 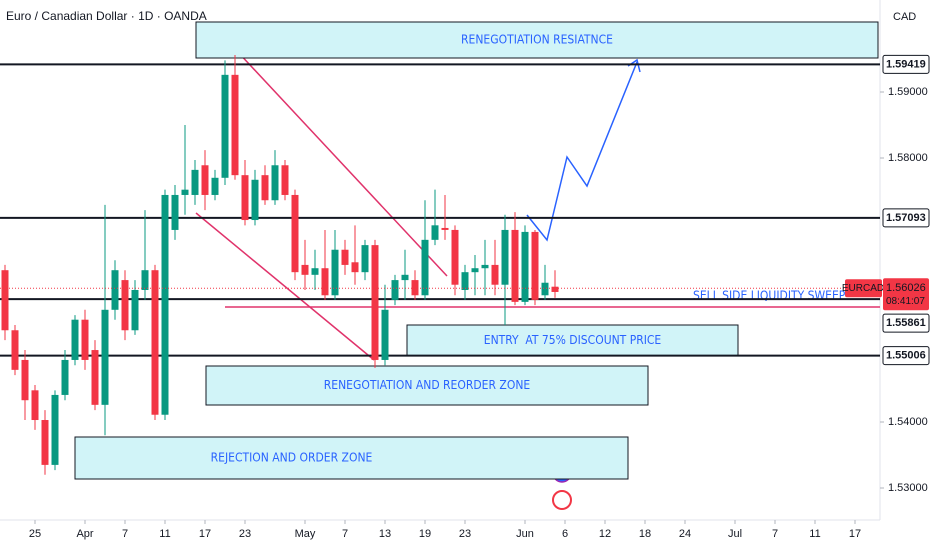 What do you see at coordinates (582, 151) in the screenshot?
I see `projection-arrow` at bounding box center [582, 151].